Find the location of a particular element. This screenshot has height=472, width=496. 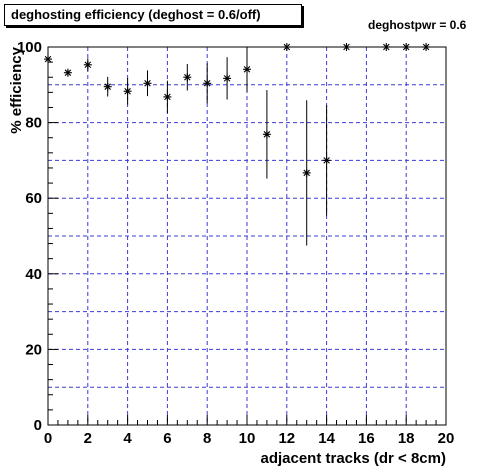

x-tick-label: 18 is located at coordinates (406, 438).